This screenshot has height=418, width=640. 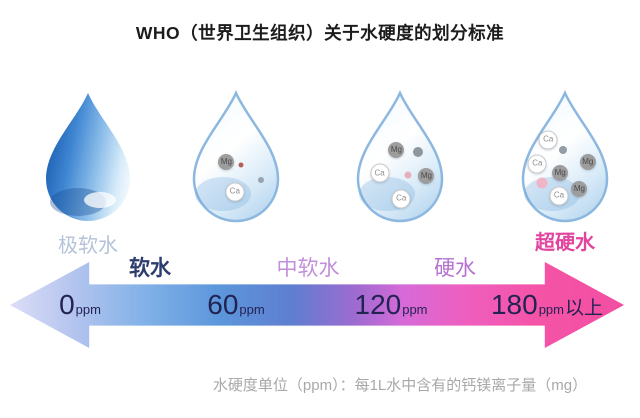 I want to click on label-hard-water: 硬水, so click(x=455, y=268).